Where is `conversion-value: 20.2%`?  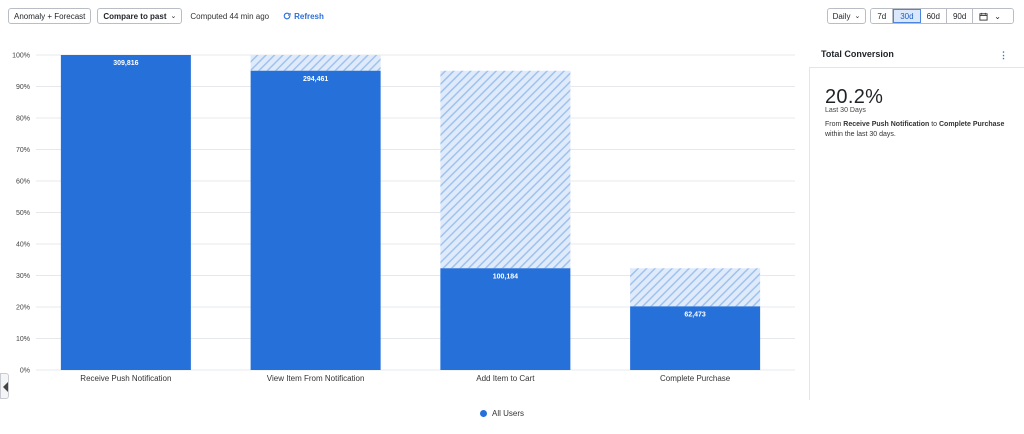 conversion-value: 20.2% is located at coordinates (854, 97).